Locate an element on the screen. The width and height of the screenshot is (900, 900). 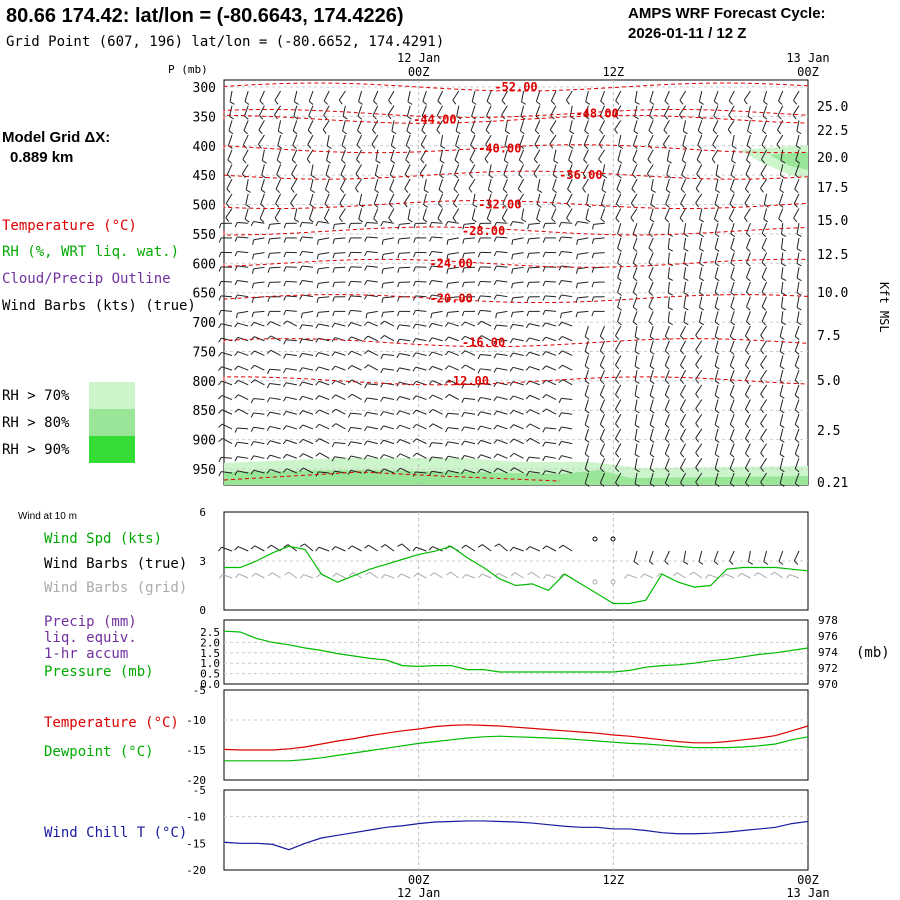
isotherm-label: -24.00 is located at coordinates (450, 263).